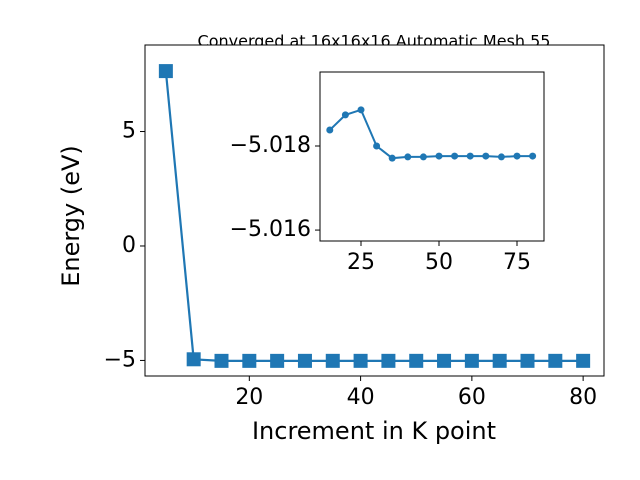 The width and height of the screenshot is (640, 480). What do you see at coordinates (71, 216) in the screenshot?
I see `y-axis-label: Energy (eV)` at bounding box center [71, 216].